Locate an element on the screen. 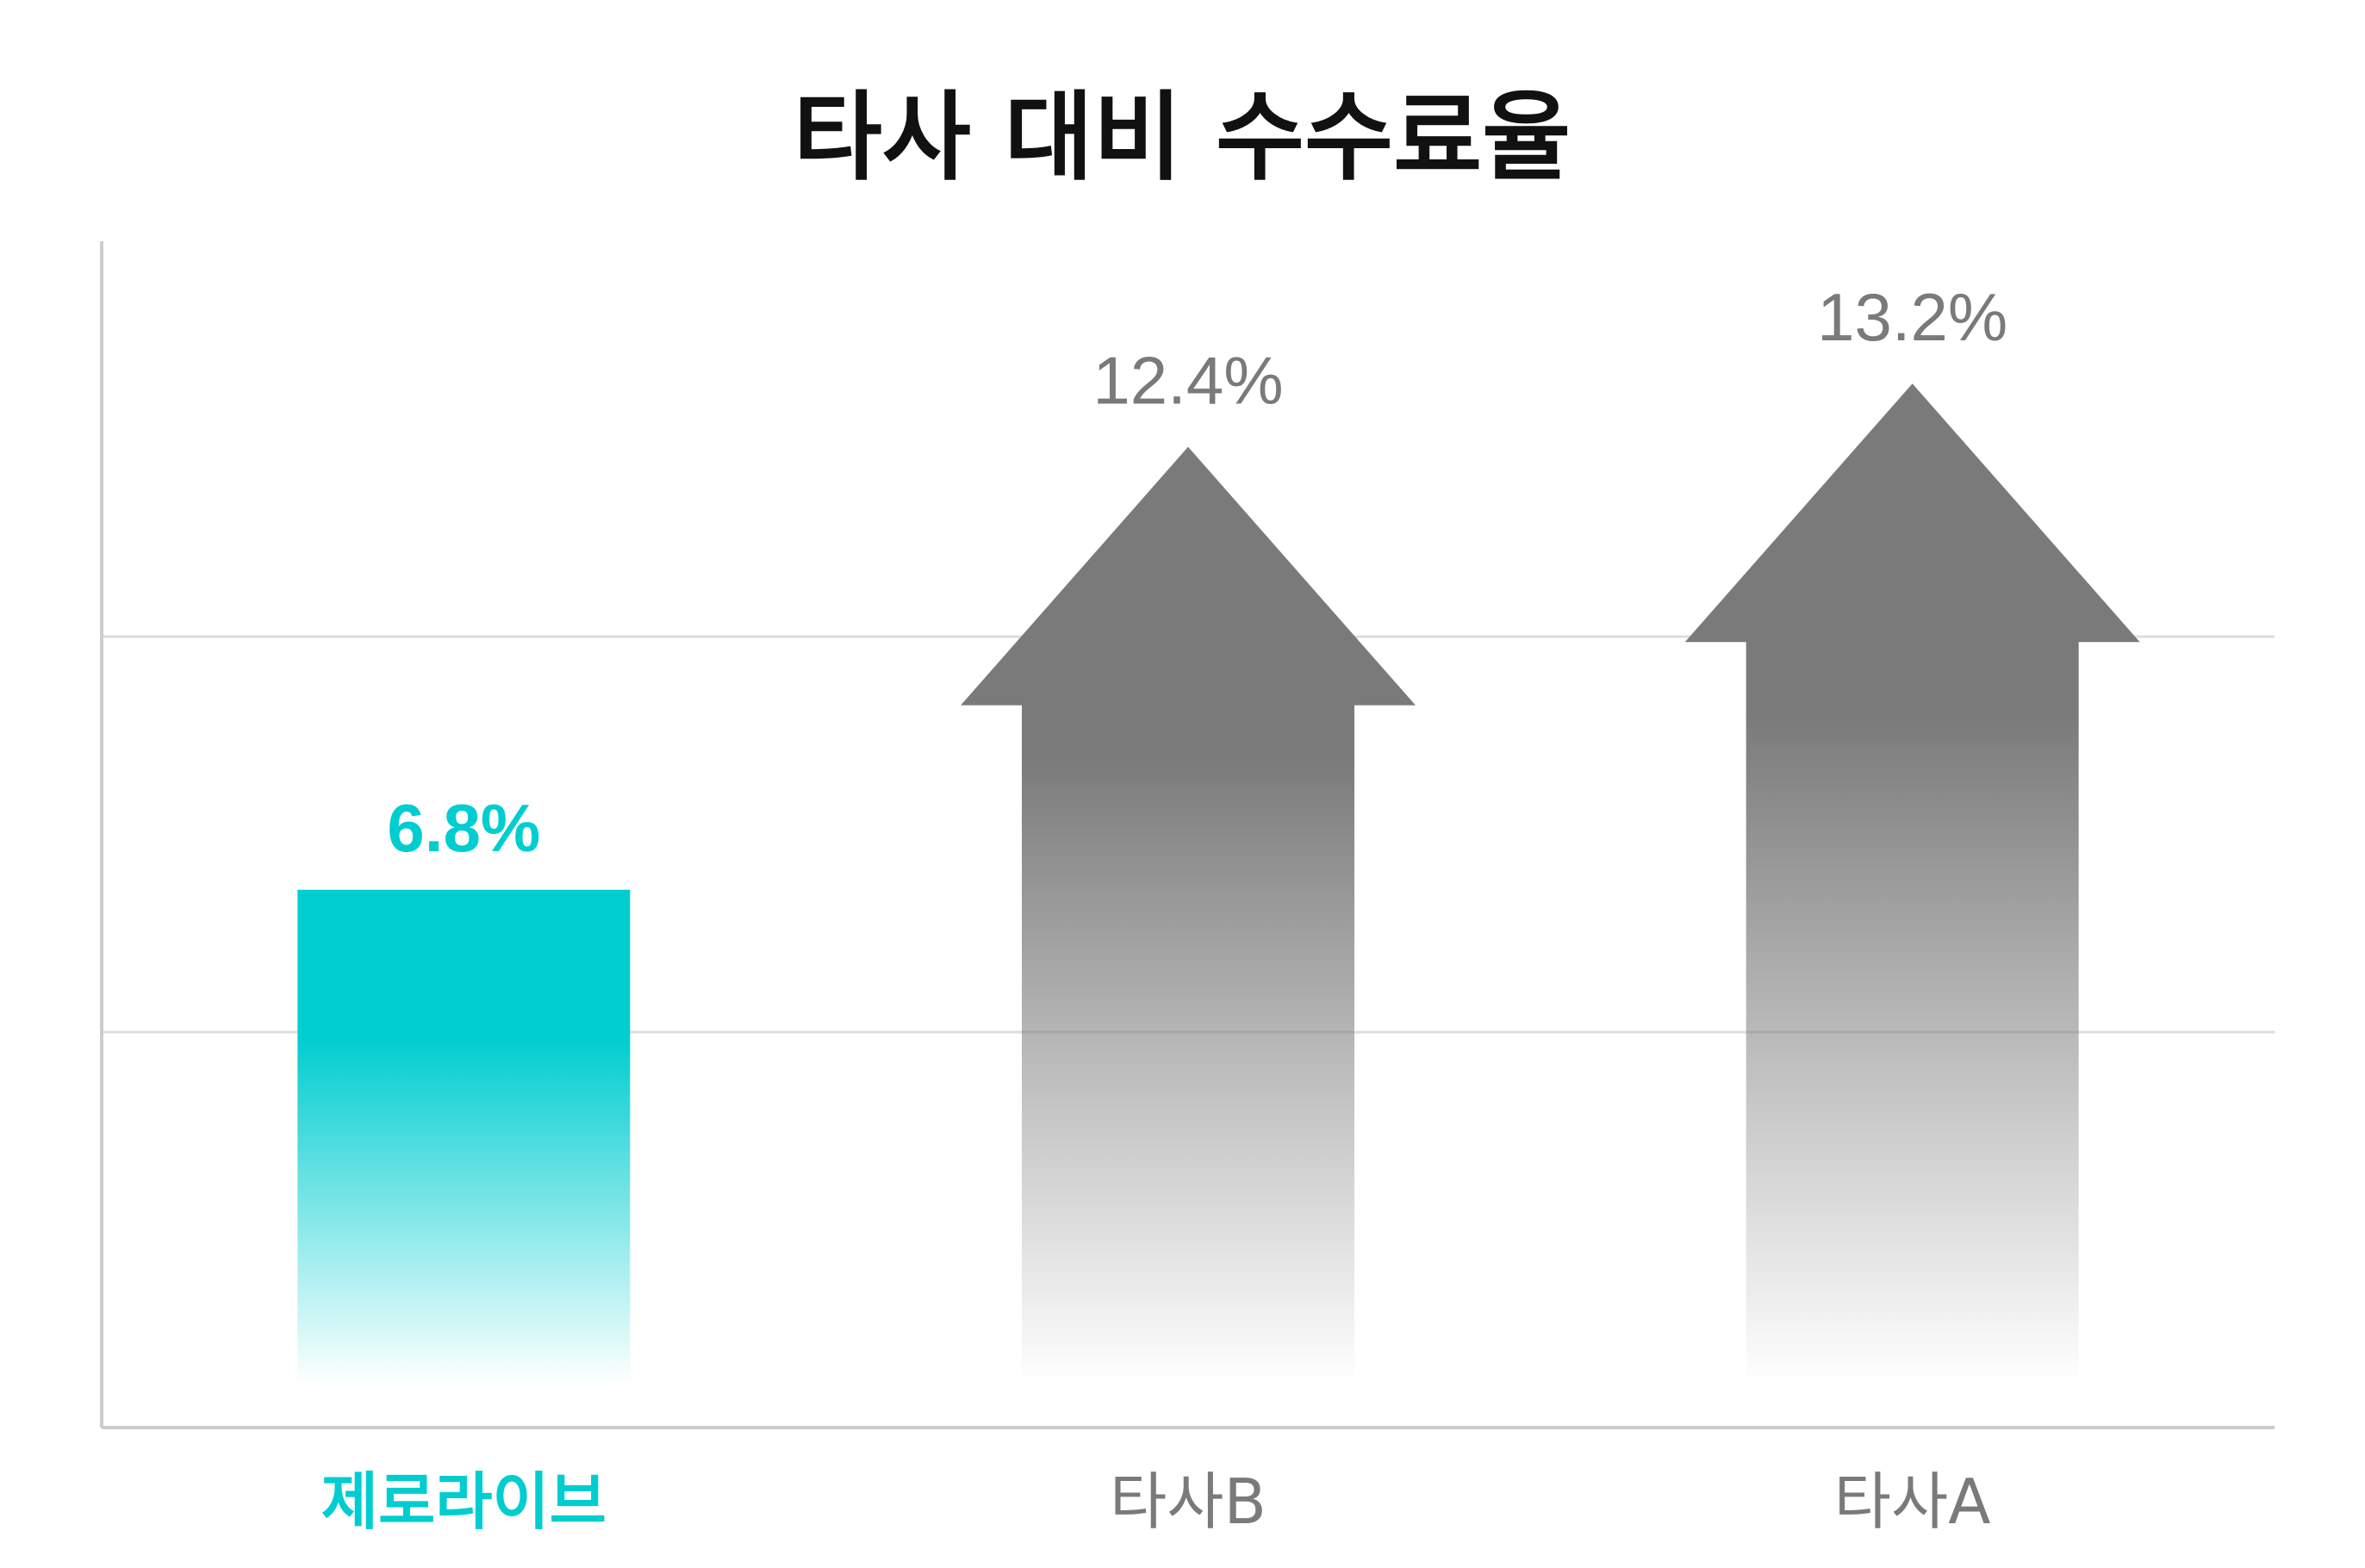 The image size is (2365, 1568). value-label-3: 13.2% is located at coordinates (1912, 317).